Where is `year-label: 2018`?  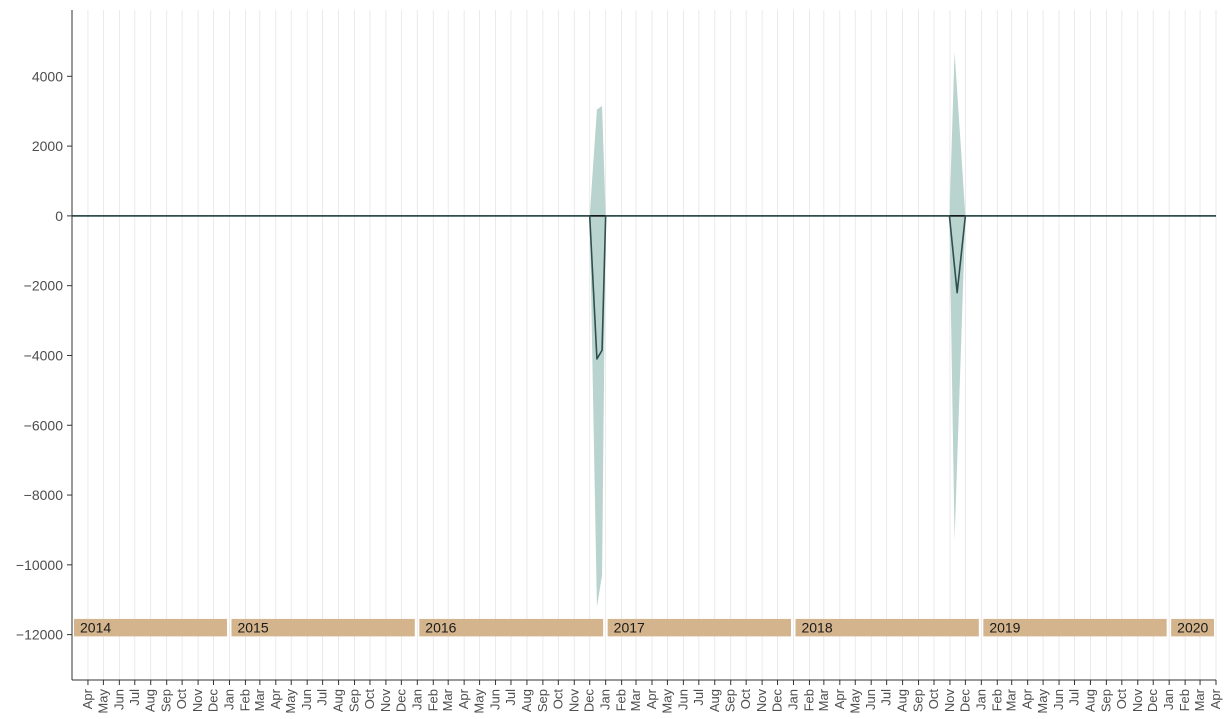 year-label: 2018 is located at coordinates (816, 628).